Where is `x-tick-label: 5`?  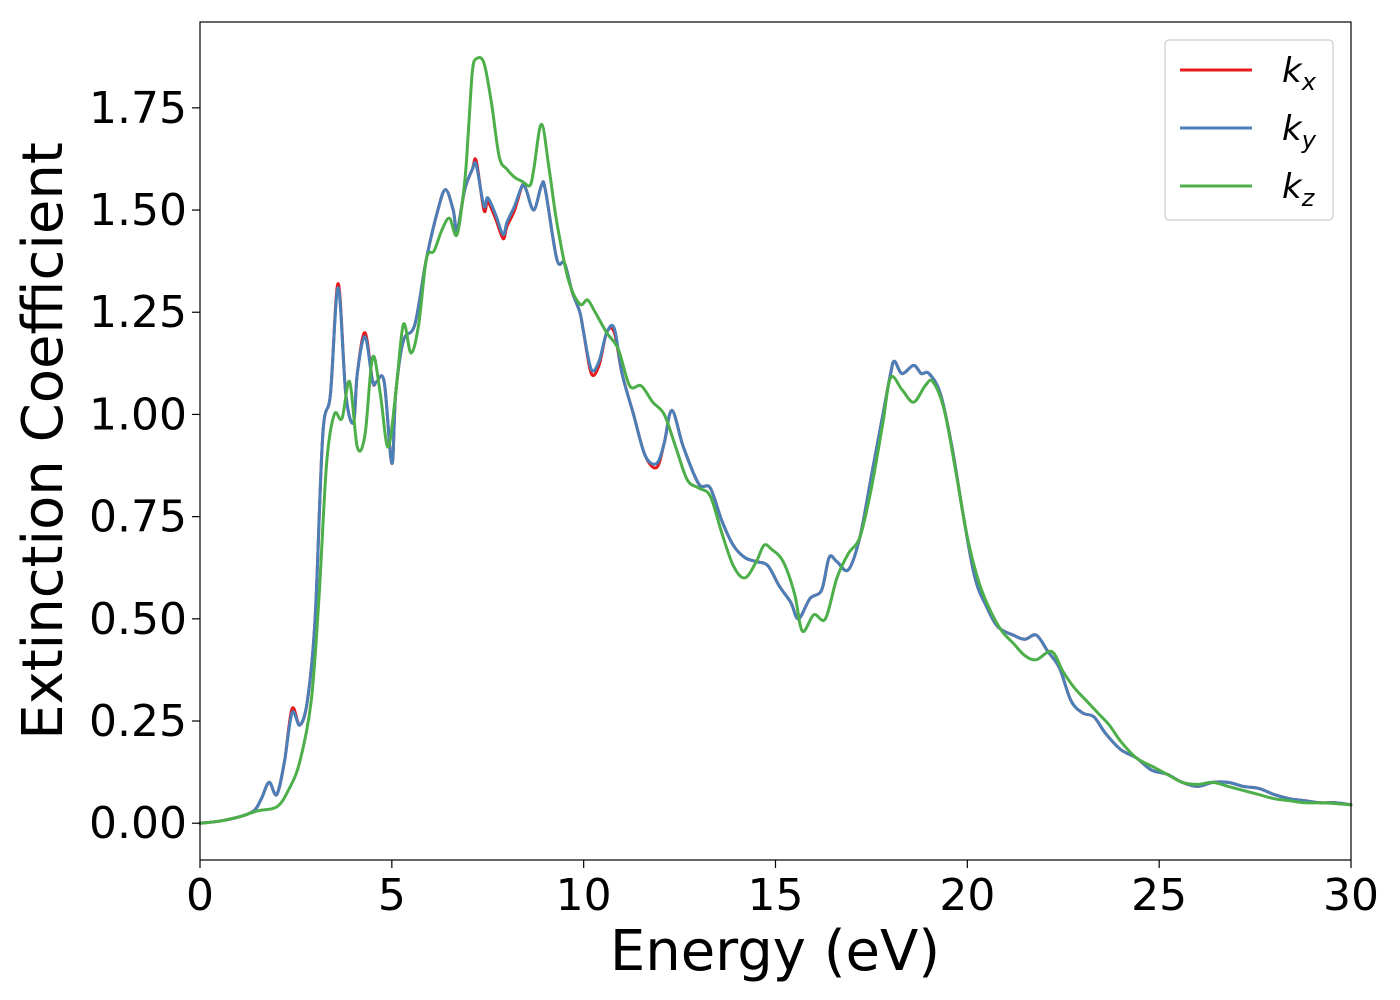 x-tick-label: 5 is located at coordinates (392, 895).